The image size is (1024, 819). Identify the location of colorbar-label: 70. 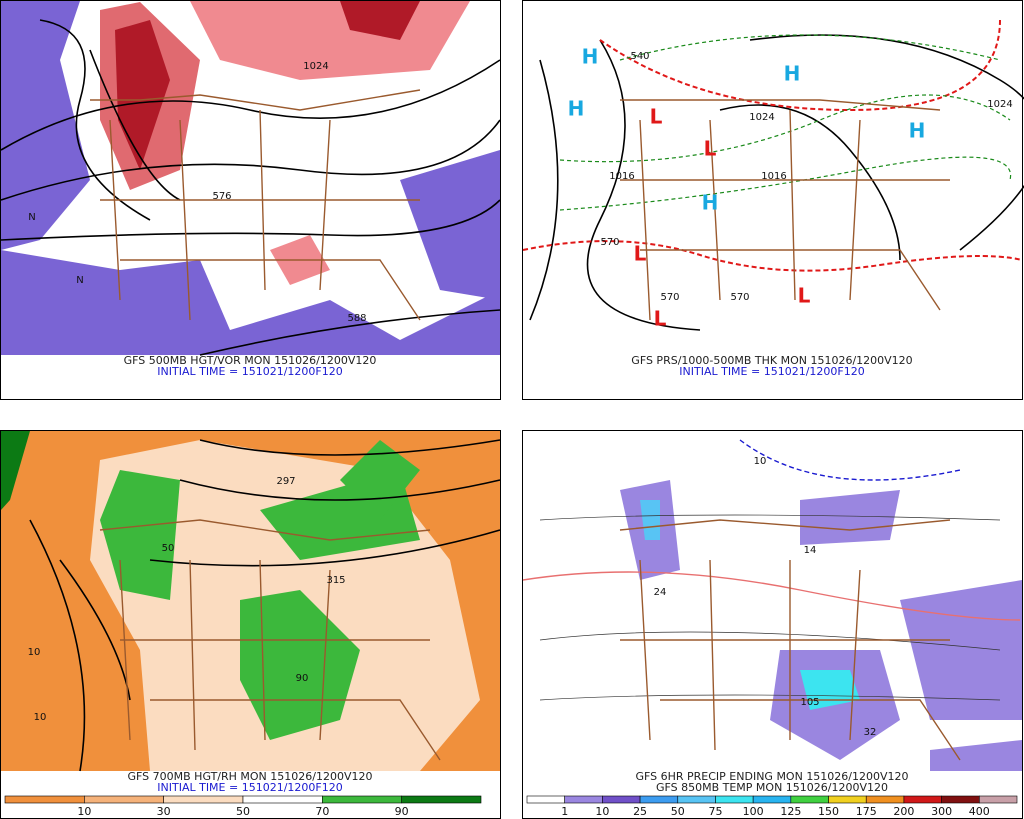
(322, 811).